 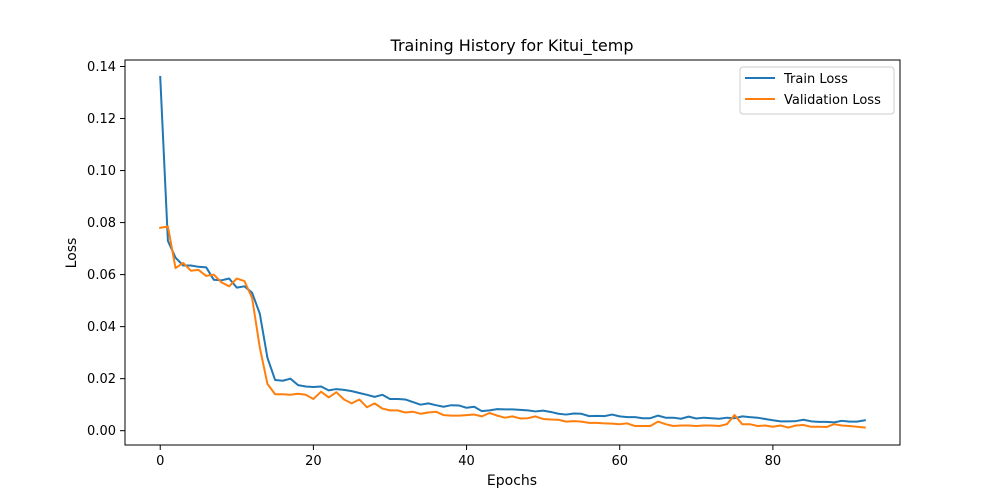 What do you see at coordinates (160, 461) in the screenshot?
I see `x-tick-label: 0` at bounding box center [160, 461].